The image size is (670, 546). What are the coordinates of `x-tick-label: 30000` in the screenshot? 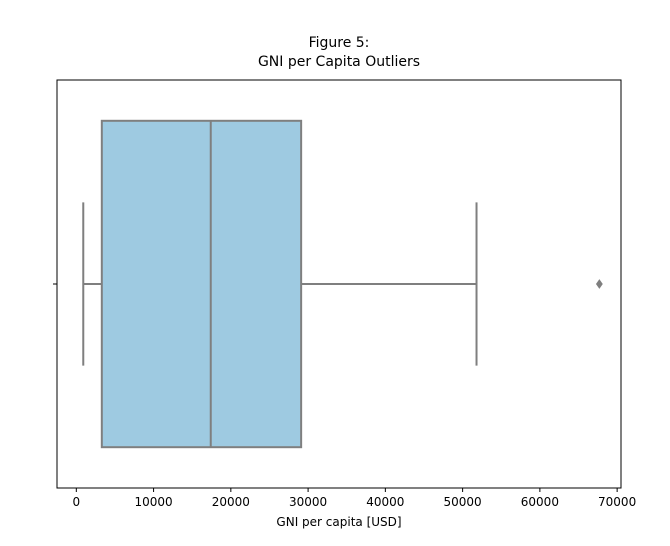 It's located at (308, 502).